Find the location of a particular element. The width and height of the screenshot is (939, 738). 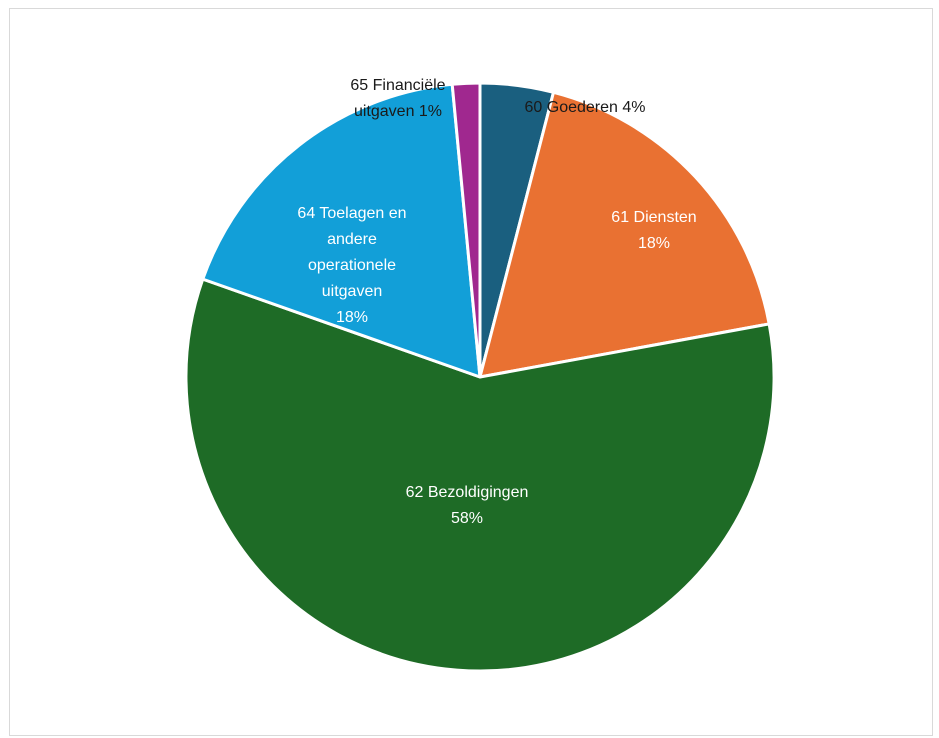

slice-data-label: 60 Goederen 4% is located at coordinates (585, 107).